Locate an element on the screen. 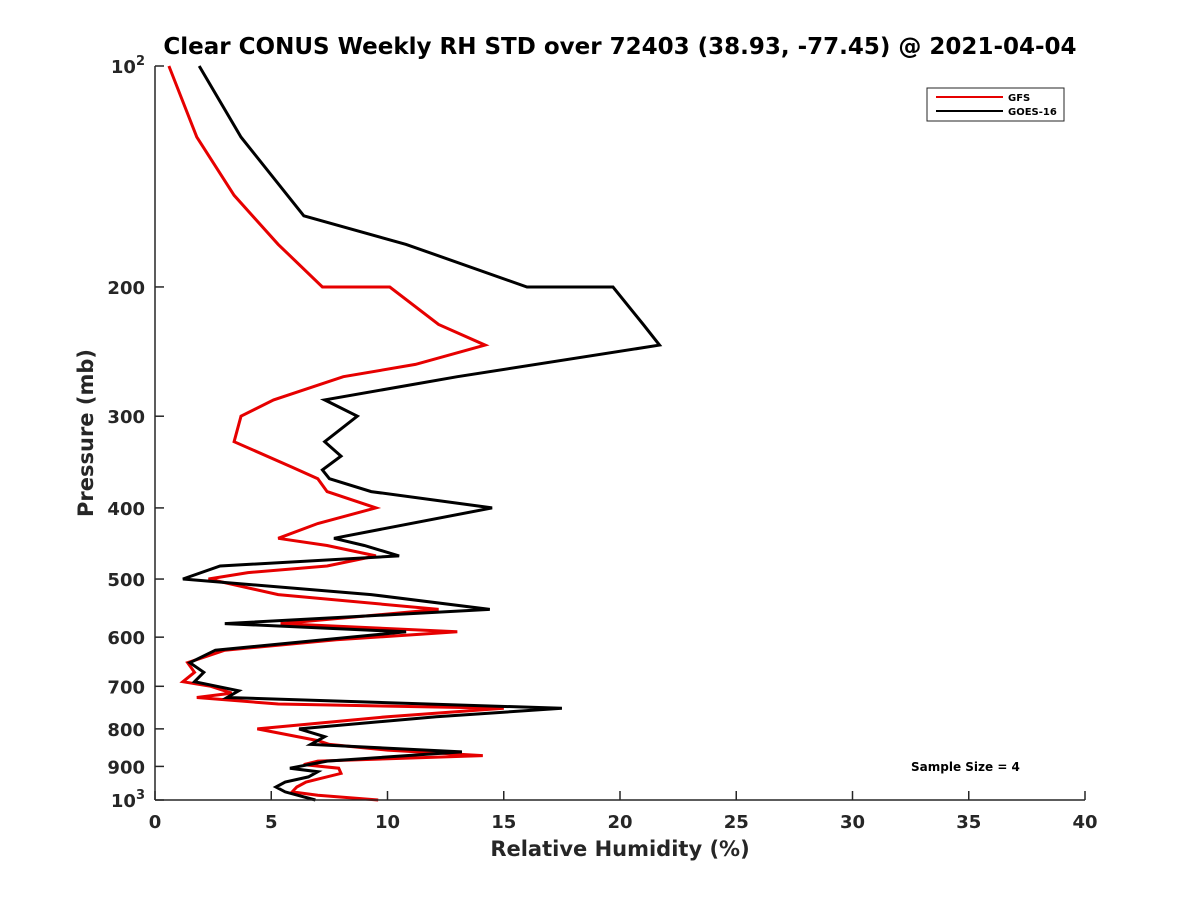 The image size is (1200, 900). y-tick-label: 200 is located at coordinates (126, 288).